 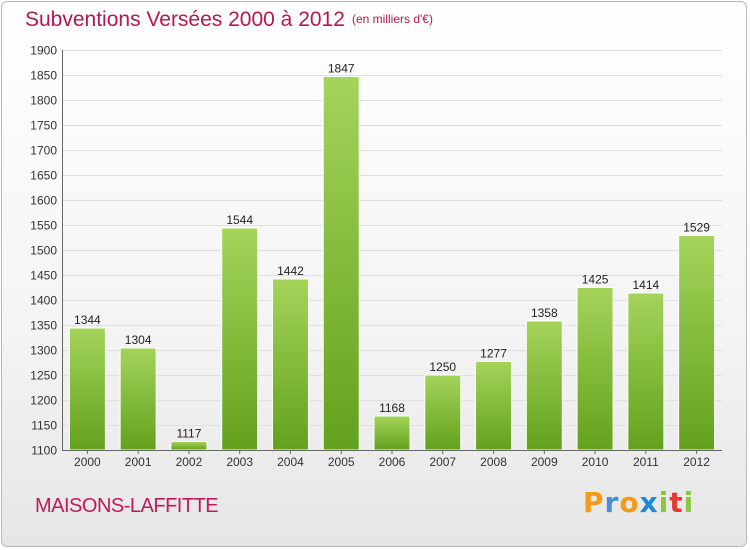 I want to click on logo-letter: x, so click(x=649, y=502).